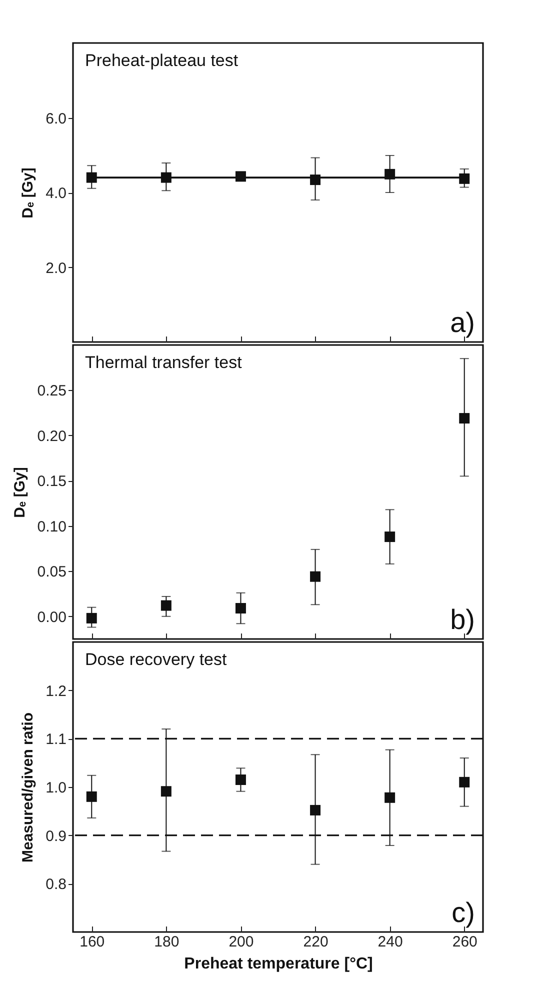  What do you see at coordinates (156, 659) in the screenshot?
I see `text: Dose recovery test` at bounding box center [156, 659].